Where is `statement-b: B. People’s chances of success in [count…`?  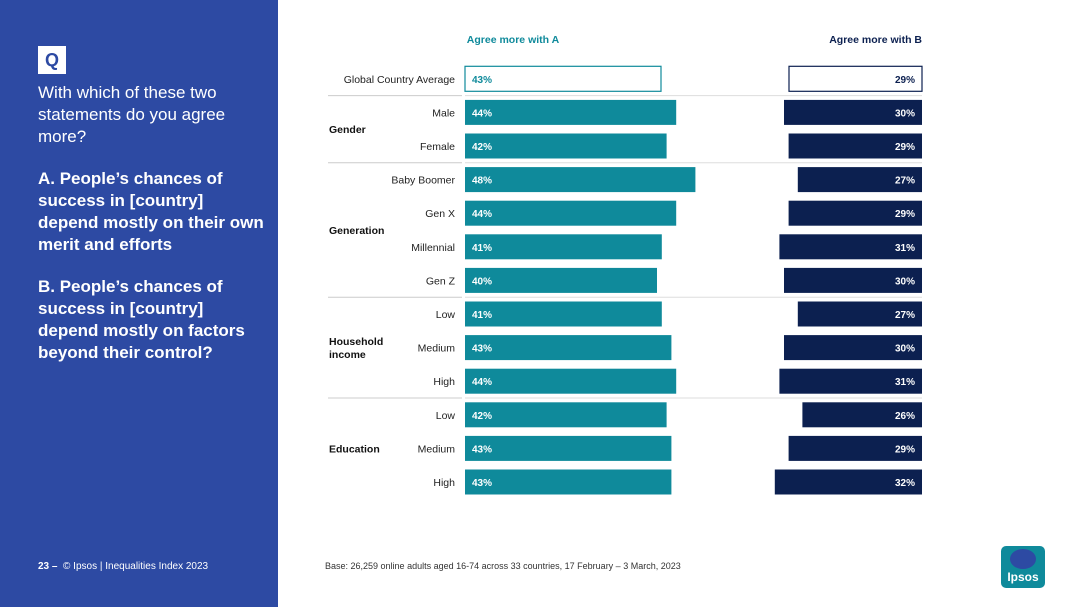
statement-b: B. People’s chances of success in [count… is located at coordinates (141, 319).